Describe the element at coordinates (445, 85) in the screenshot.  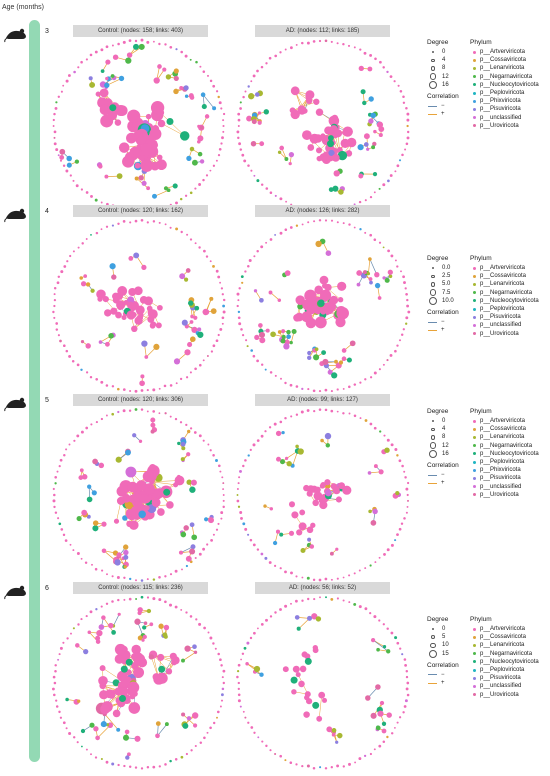
I see `degree-value: 16` at that location.